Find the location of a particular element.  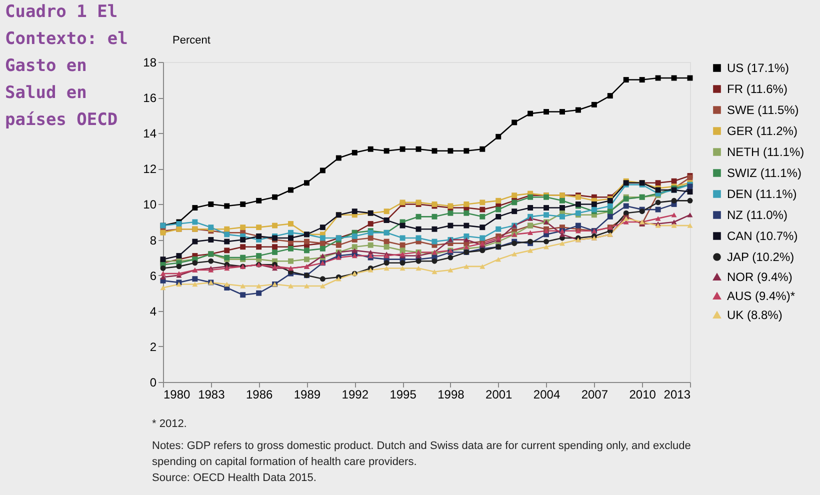

x-tick-label: 1998 is located at coordinates (451, 395).